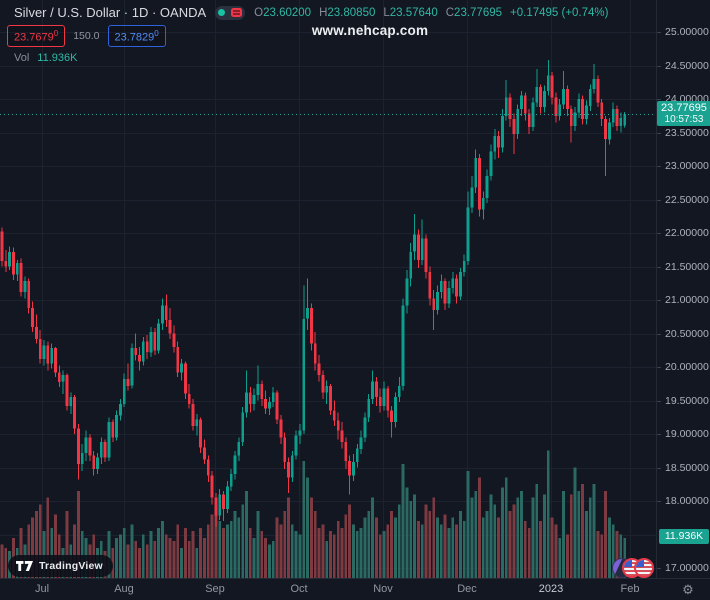 This screenshot has width=710, height=600. I want to click on price-axis-label: 21.00000, so click(683, 300).